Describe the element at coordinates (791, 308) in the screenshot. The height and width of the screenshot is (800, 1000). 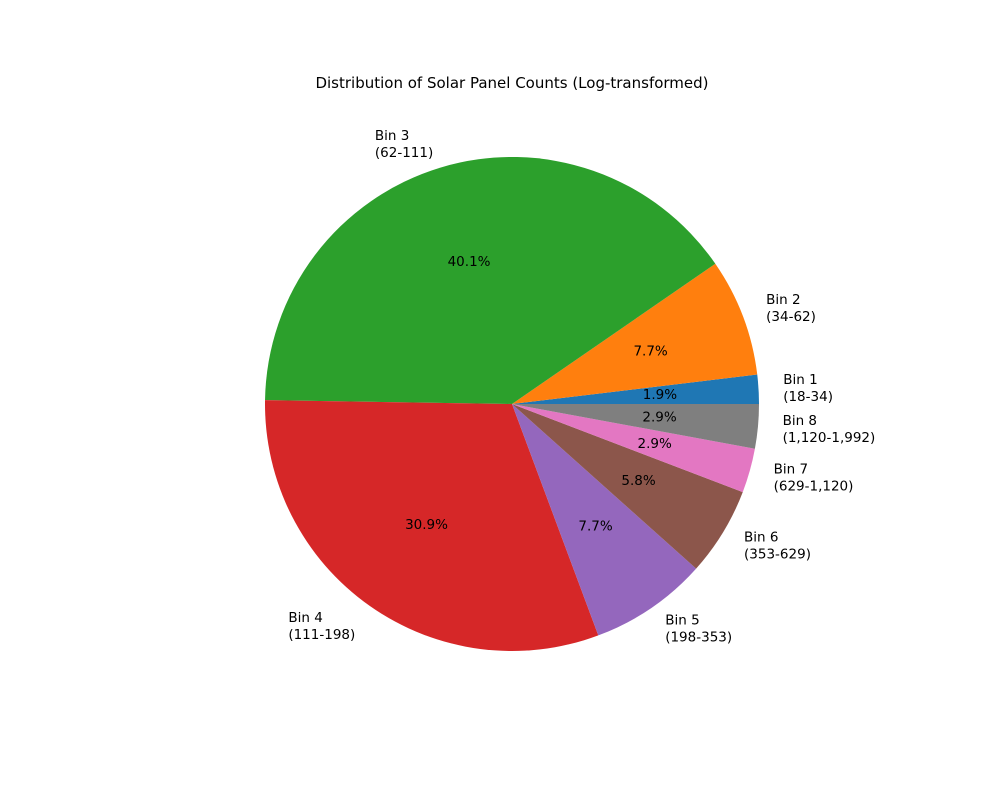
I see `category-label-bin-2: Bin 2 (34-62)` at that location.